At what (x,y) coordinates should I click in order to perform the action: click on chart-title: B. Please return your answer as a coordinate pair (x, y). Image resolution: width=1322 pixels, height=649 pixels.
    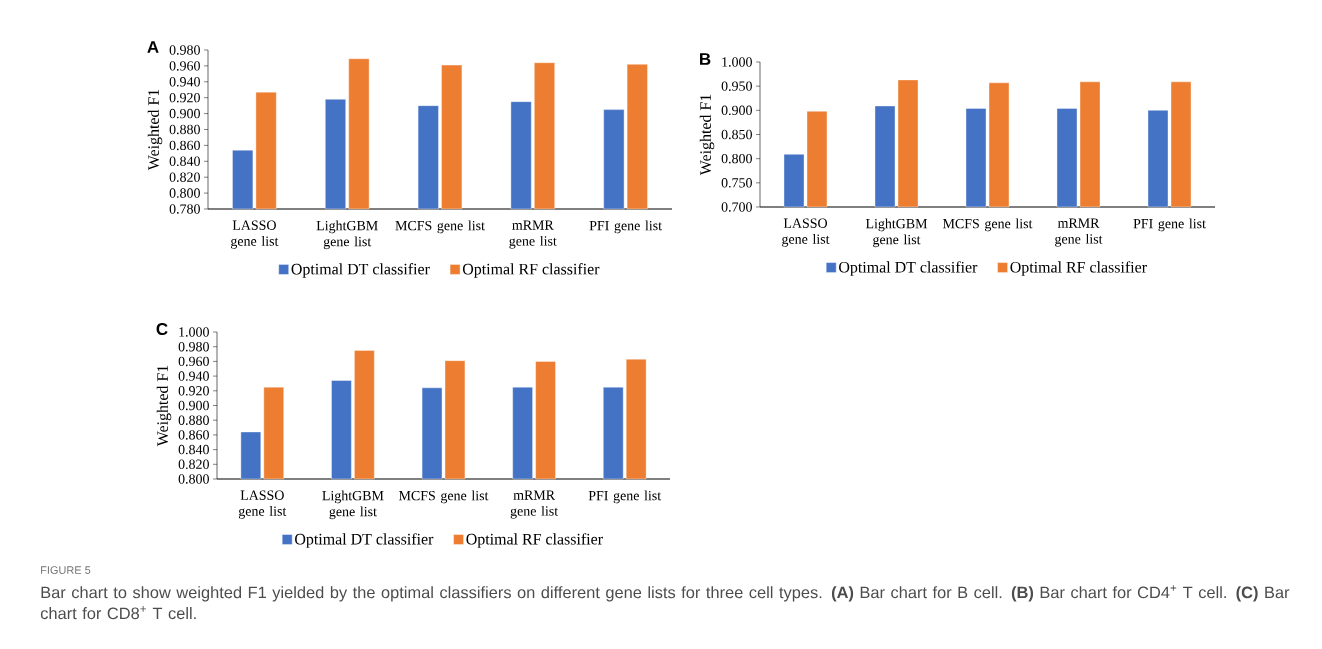
    Looking at the image, I should click on (705, 59).